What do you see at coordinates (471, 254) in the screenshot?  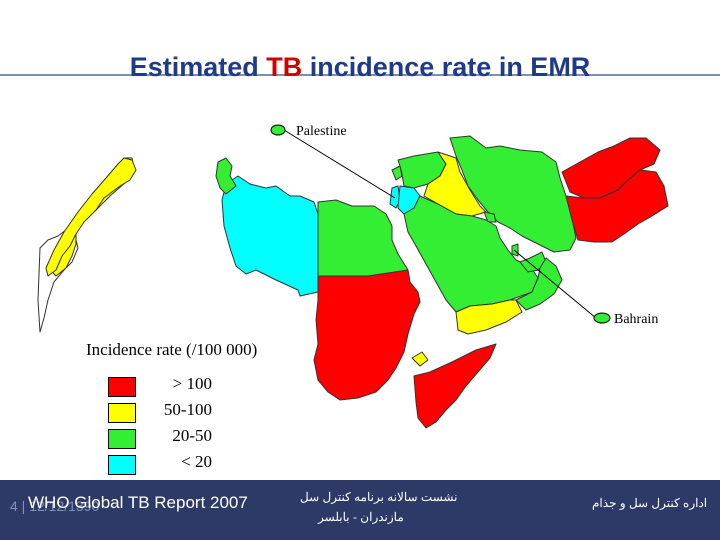 I see `region-saudi-arabia` at bounding box center [471, 254].